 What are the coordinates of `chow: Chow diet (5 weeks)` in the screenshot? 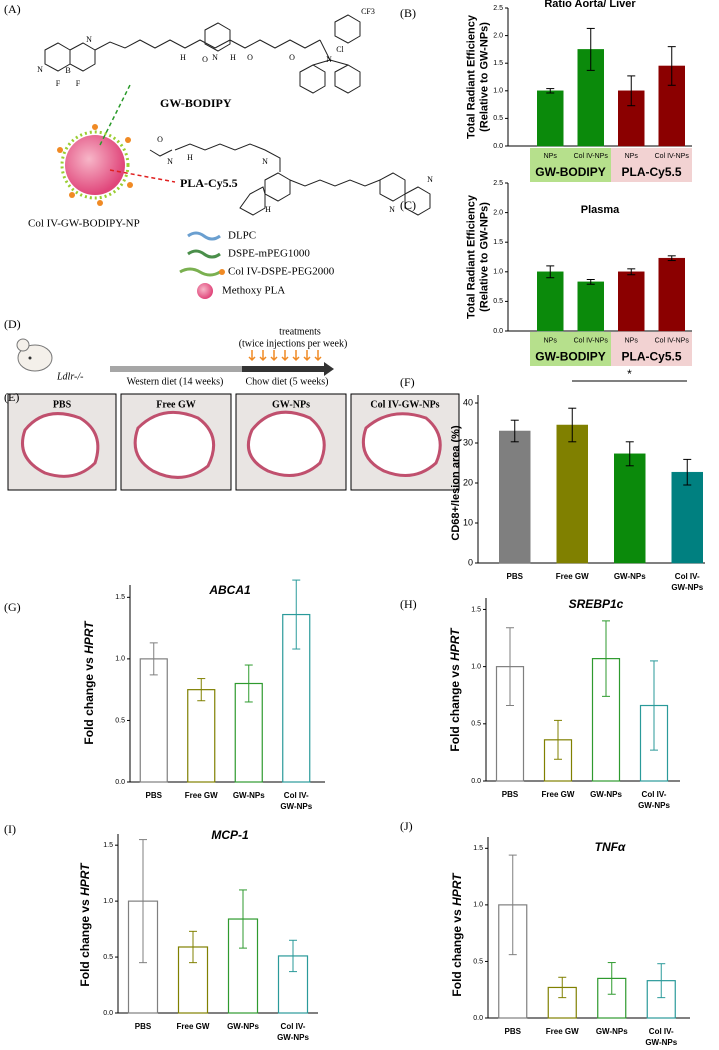 It's located at (286, 381).